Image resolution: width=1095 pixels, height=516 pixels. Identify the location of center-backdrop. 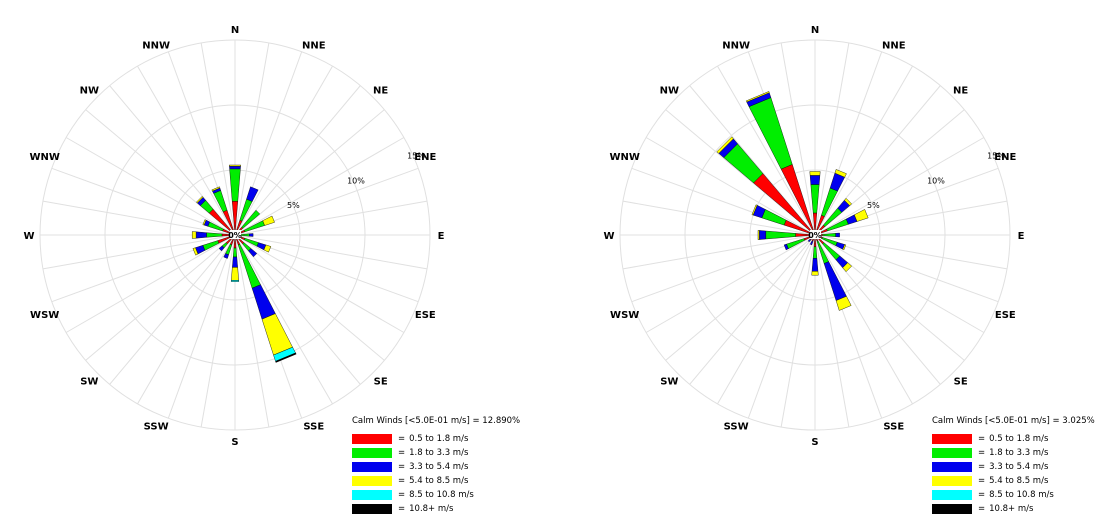
(815, 234).